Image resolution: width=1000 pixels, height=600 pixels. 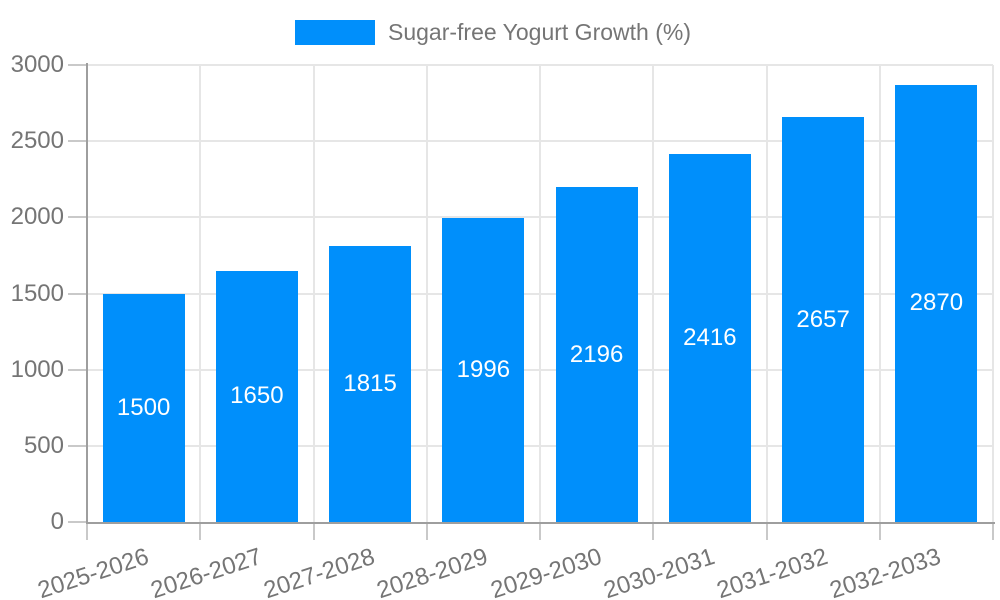 What do you see at coordinates (37, 64) in the screenshot?
I see `y-axis-label: 3000` at bounding box center [37, 64].